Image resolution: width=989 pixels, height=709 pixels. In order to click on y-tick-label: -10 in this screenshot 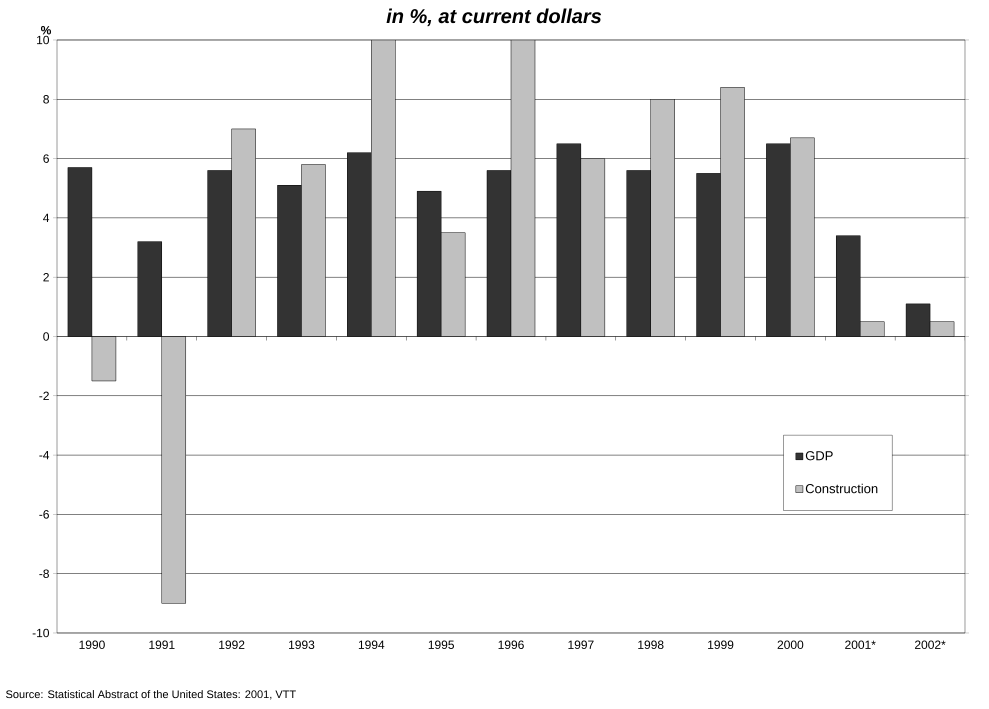, I will do `click(41, 633)`.